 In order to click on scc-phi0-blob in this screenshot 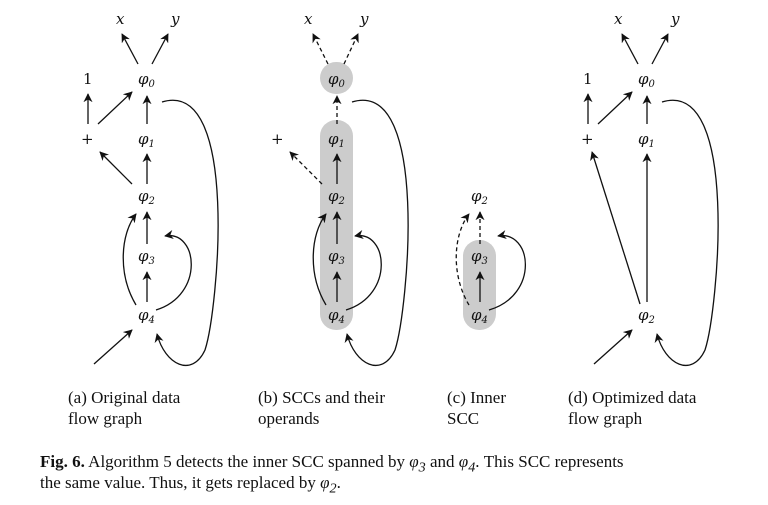, I will do `click(336, 78)`.